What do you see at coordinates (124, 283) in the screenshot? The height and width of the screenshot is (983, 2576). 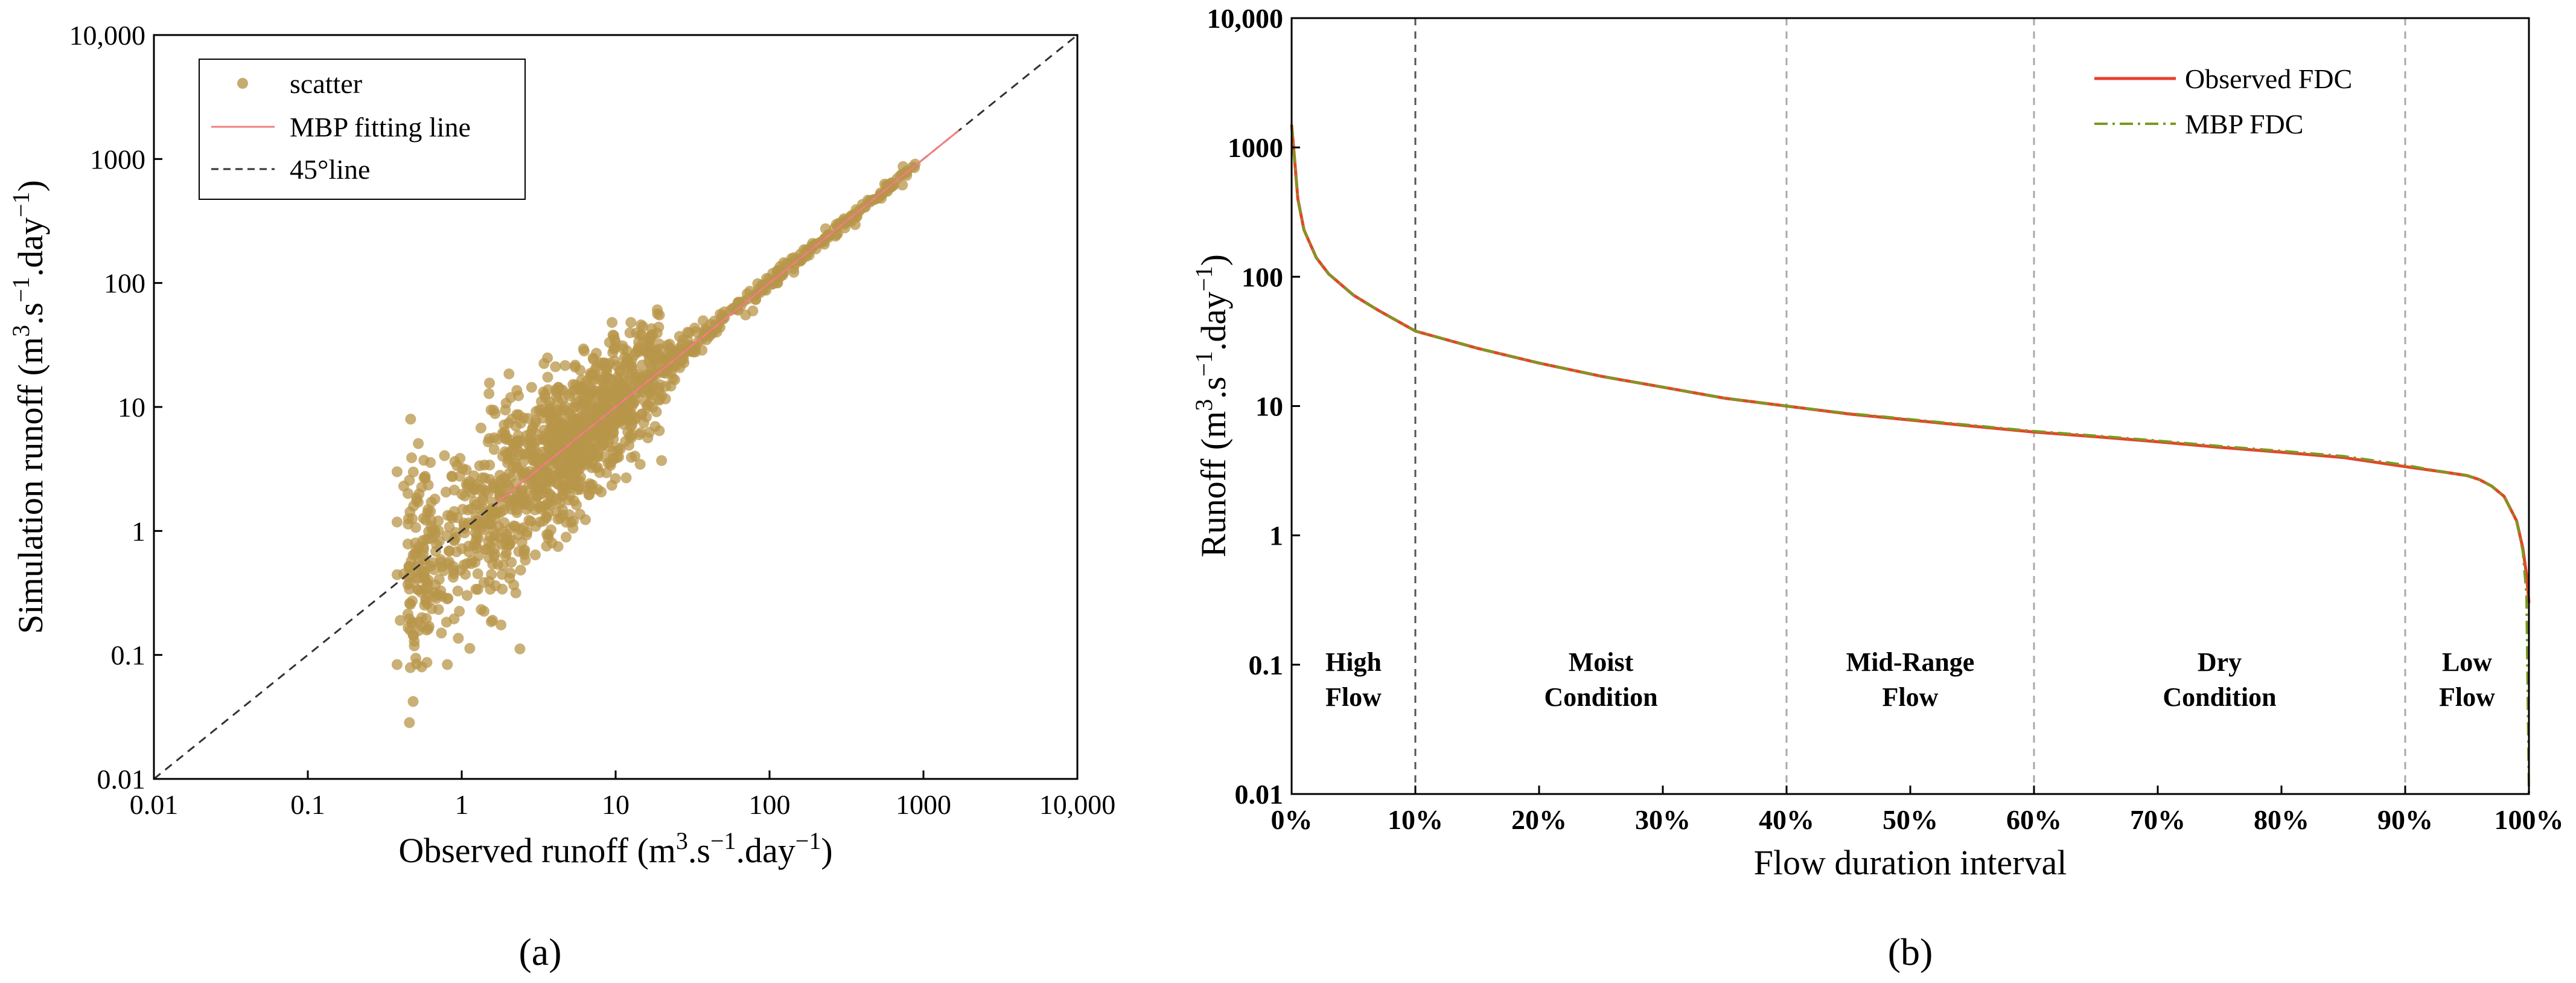 I see `y-tick-label-a: 100` at bounding box center [124, 283].